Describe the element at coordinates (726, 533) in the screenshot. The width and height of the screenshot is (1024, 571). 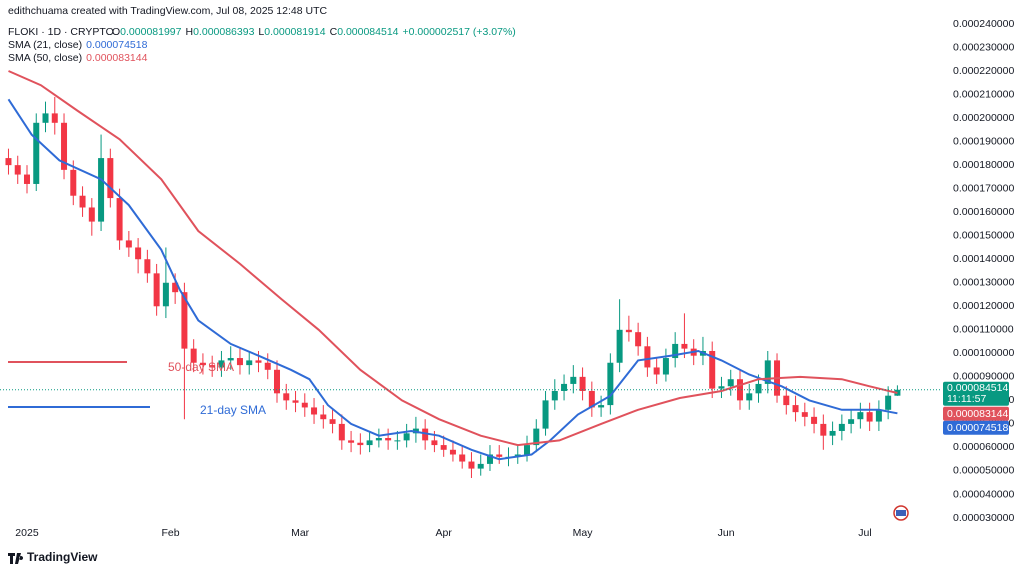
I see `x-tick-label: Jun` at that location.